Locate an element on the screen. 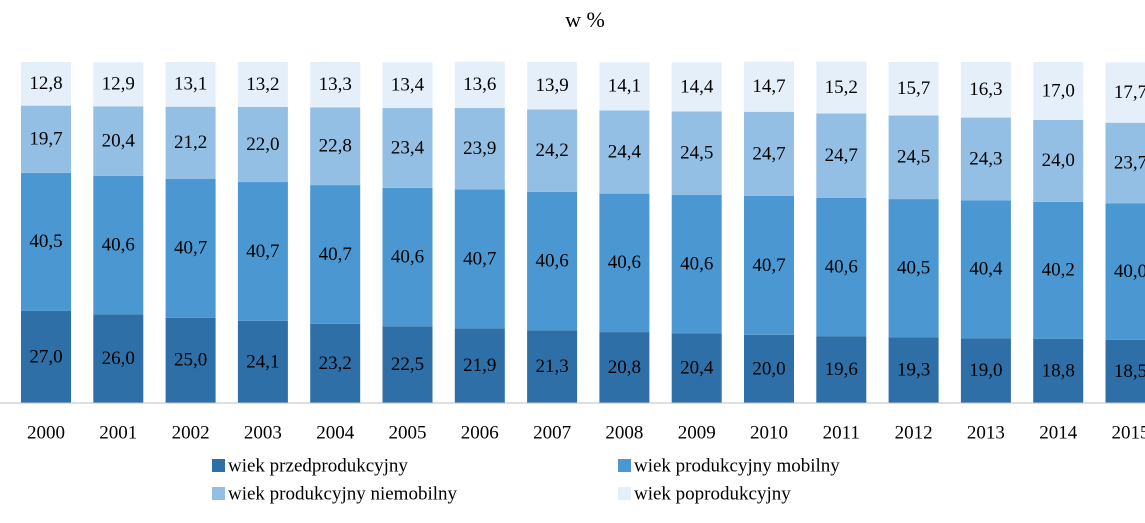 This screenshot has height=523, width=1145. data-label: 20,8 is located at coordinates (624, 367).